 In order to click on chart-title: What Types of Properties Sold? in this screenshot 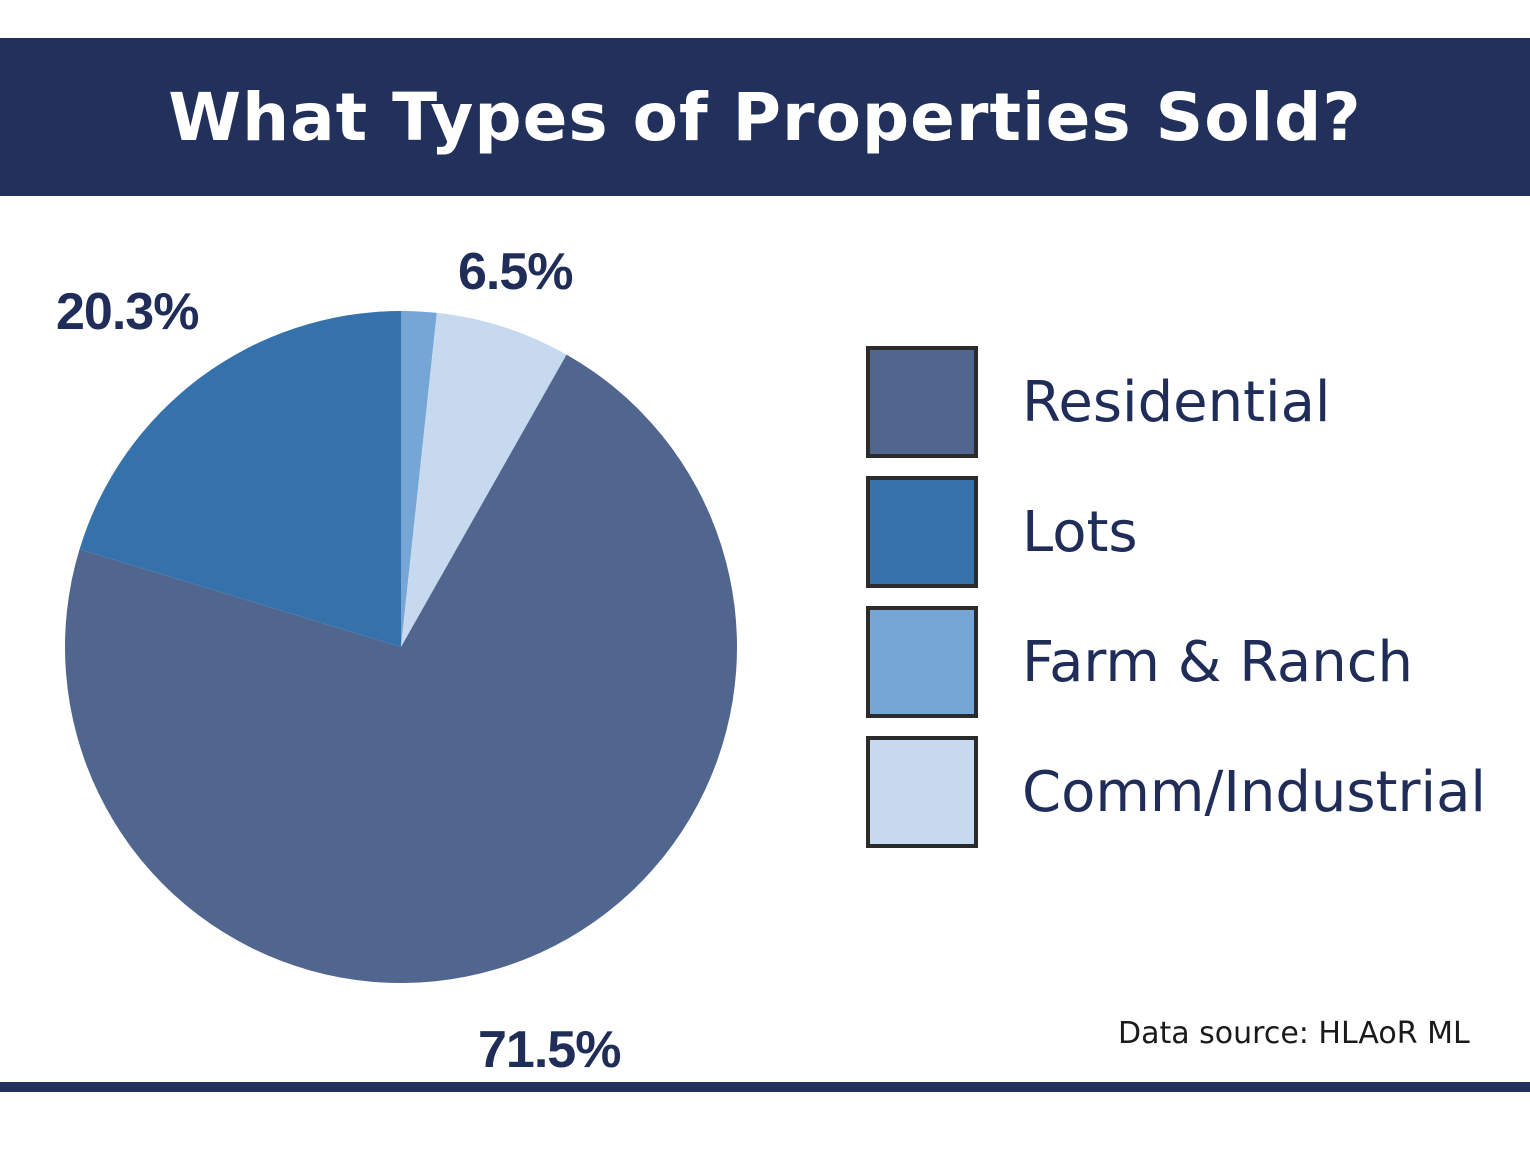, I will do `click(765, 117)`.